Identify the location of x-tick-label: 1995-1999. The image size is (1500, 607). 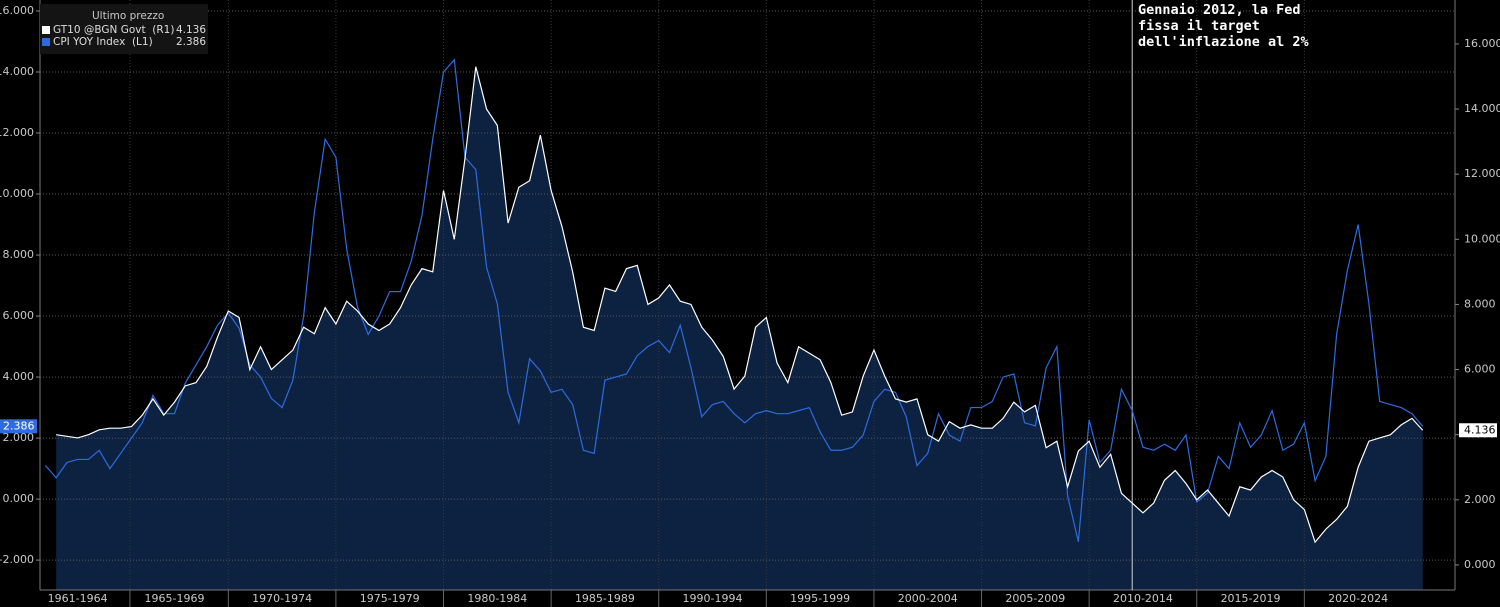
(820, 598).